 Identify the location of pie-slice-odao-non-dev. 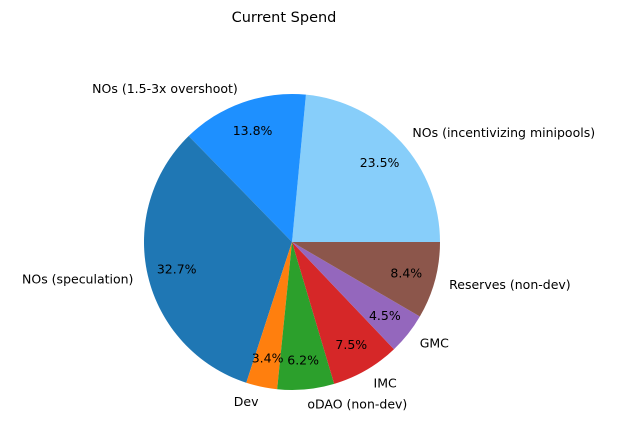
(306, 316).